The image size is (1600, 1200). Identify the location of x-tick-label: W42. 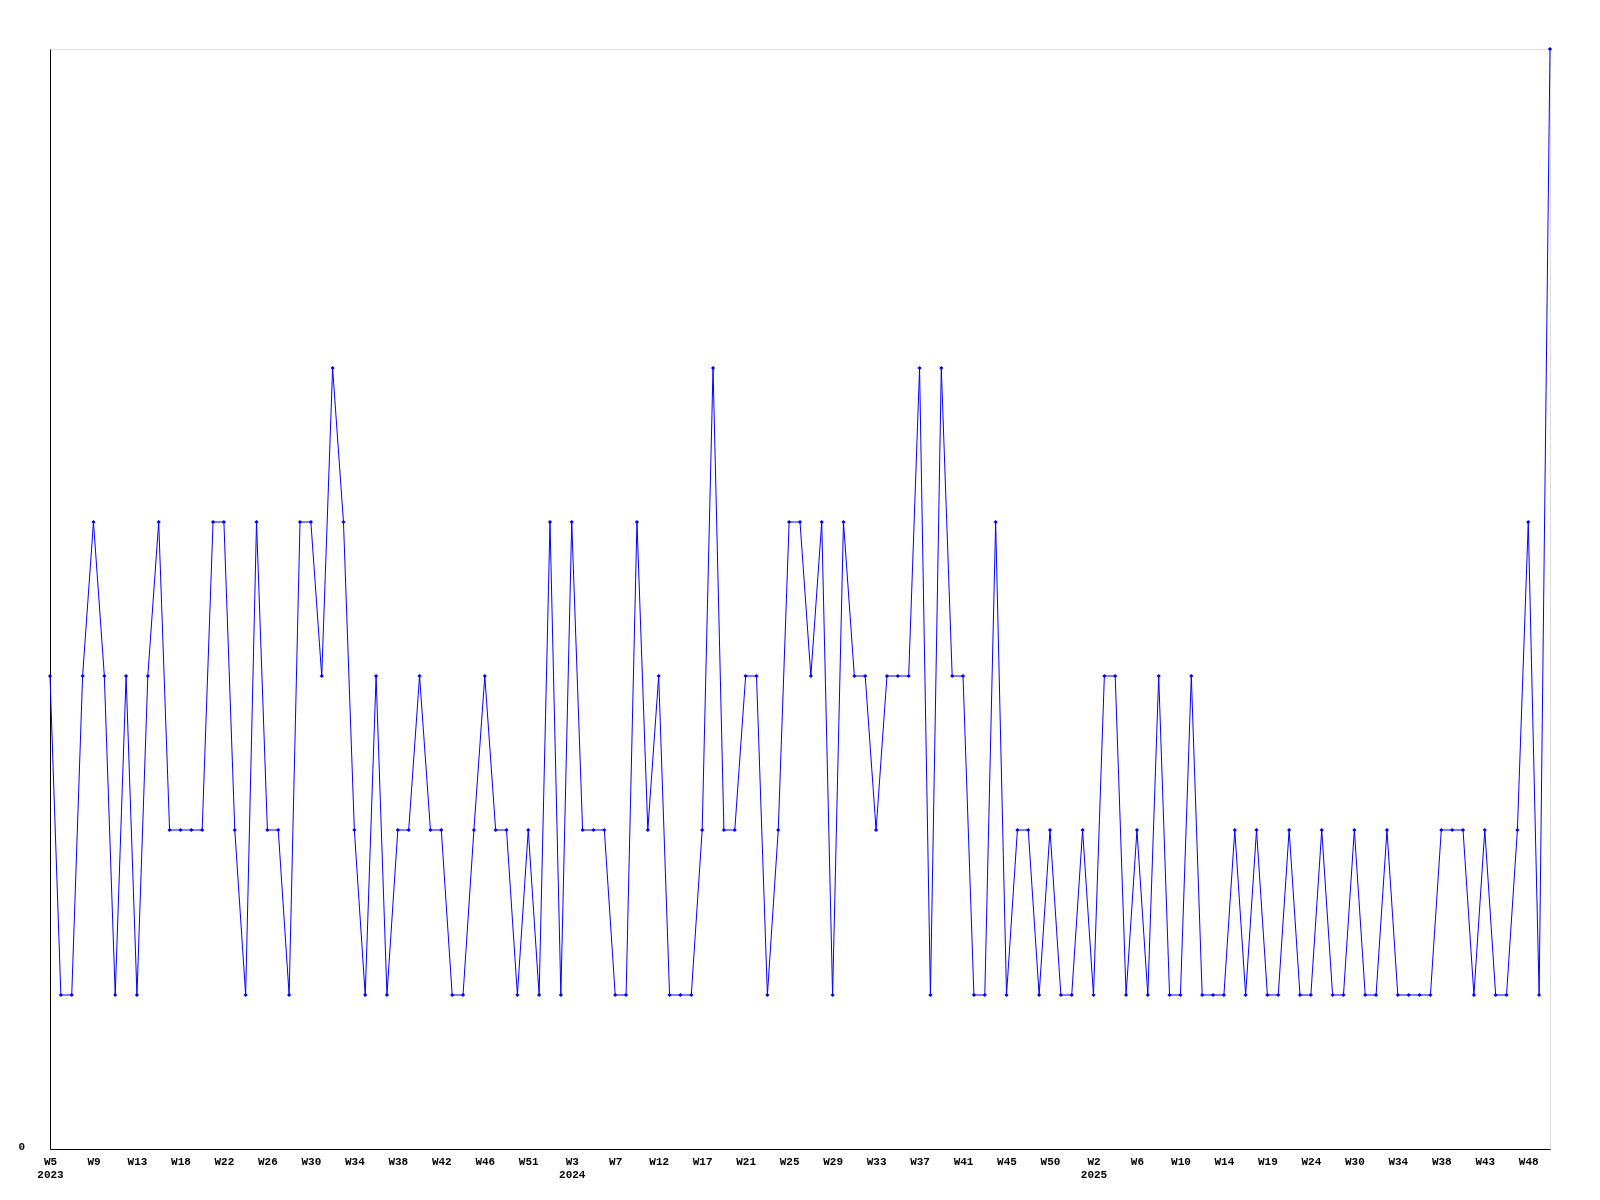
(441, 1161).